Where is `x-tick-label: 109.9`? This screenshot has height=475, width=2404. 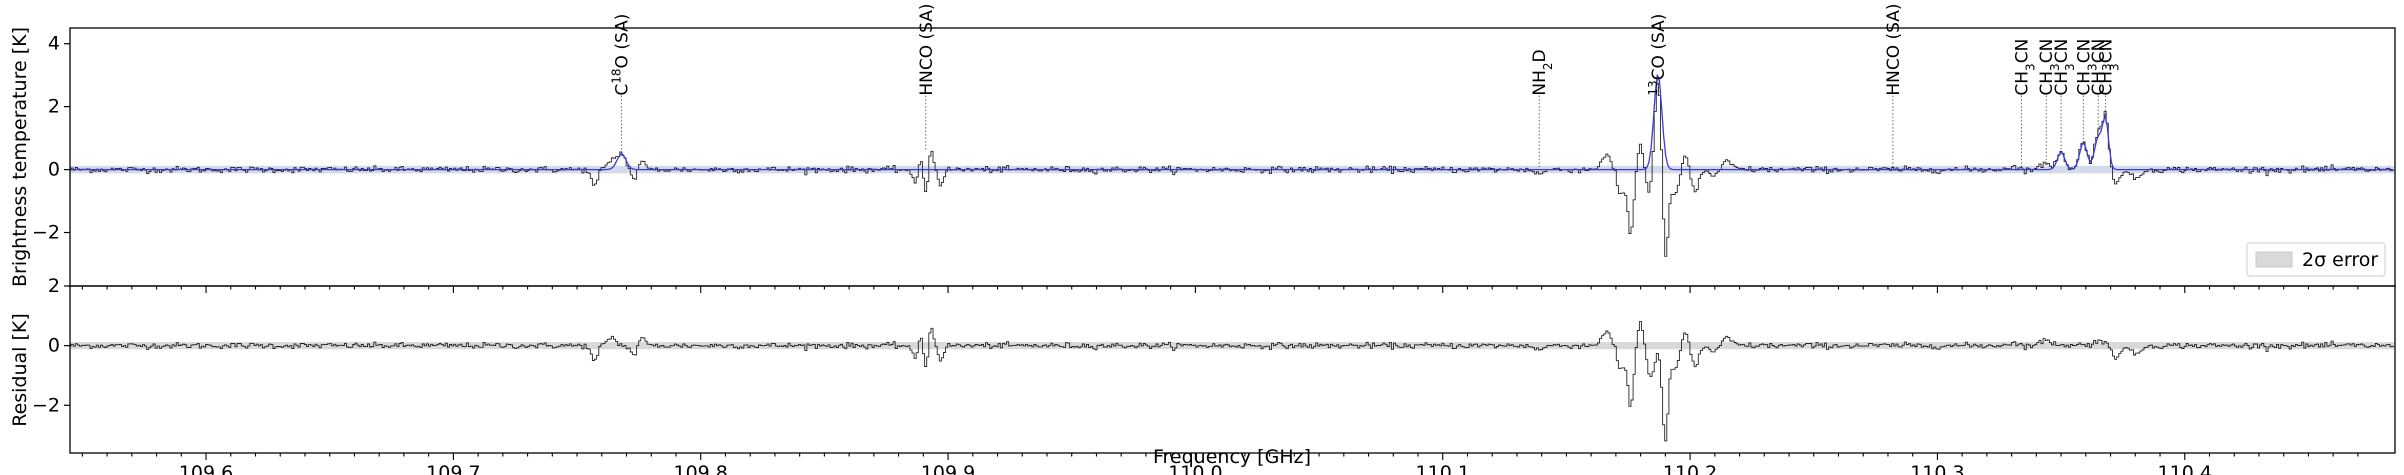
x-tick-label: 109.9 is located at coordinates (948, 468).